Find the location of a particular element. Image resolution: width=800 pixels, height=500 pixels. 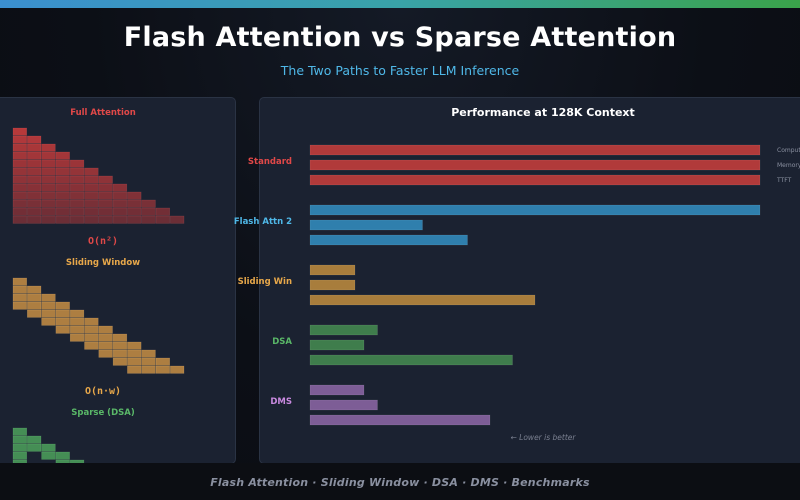

series-label: Compute is located at coordinates (788, 150).